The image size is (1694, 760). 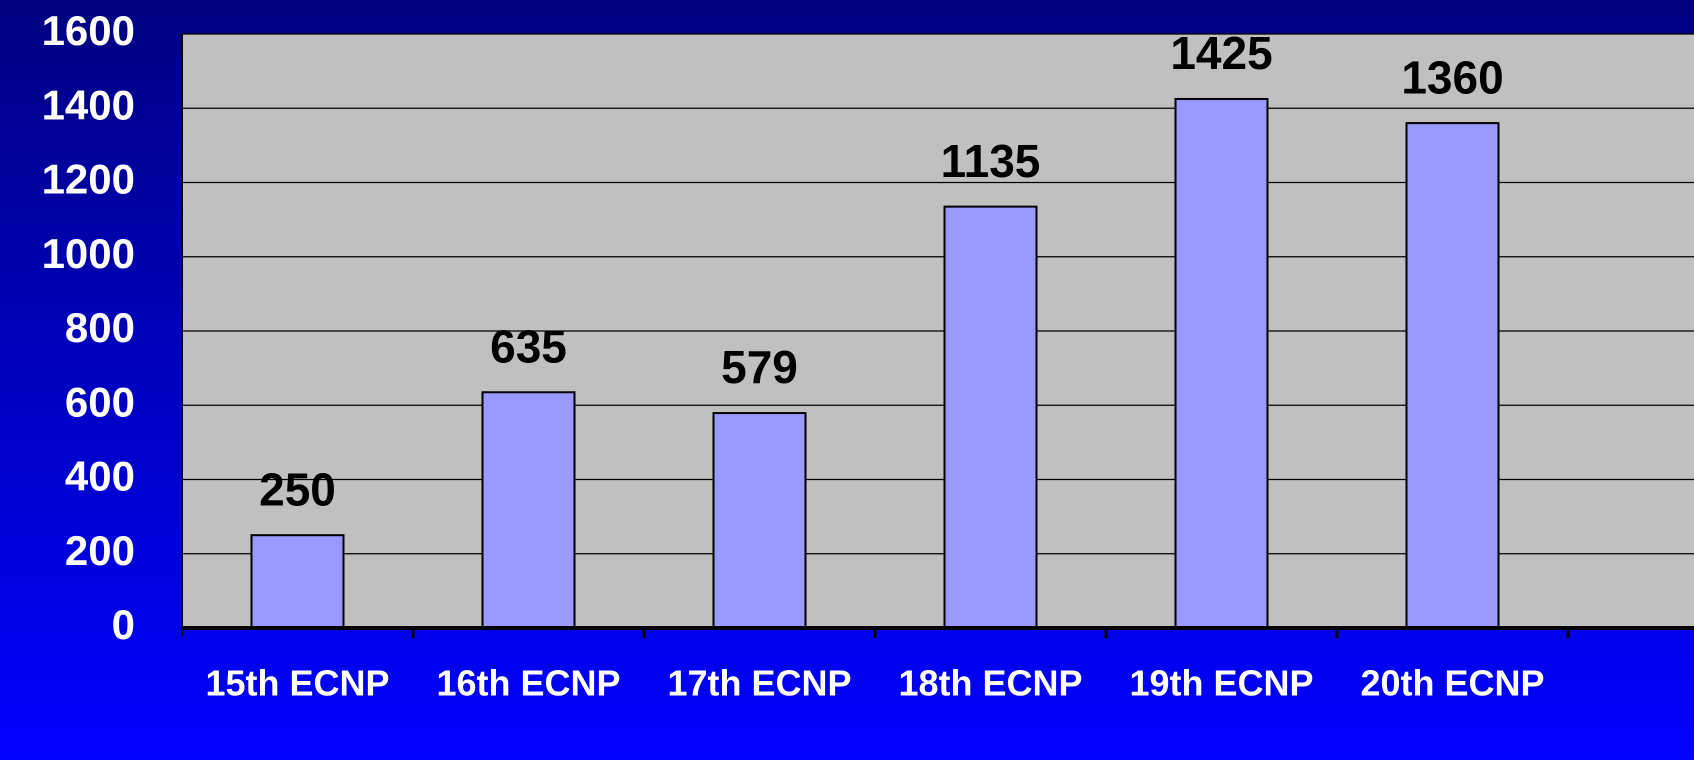 What do you see at coordinates (88, 30) in the screenshot?
I see `y-tick-label: 1600` at bounding box center [88, 30].